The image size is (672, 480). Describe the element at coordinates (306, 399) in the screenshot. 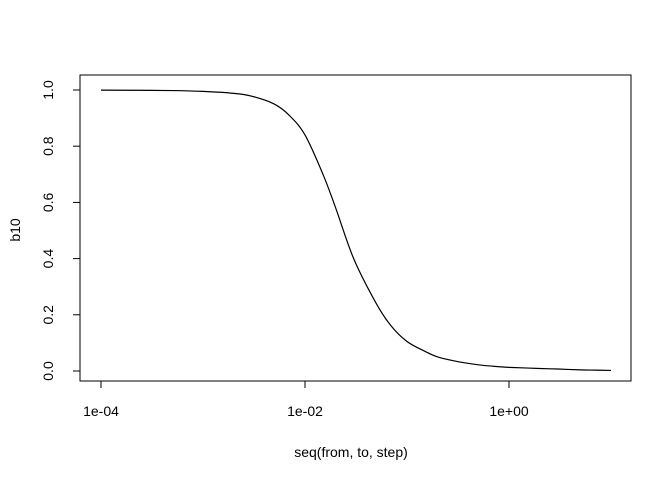

I see `x-axis: 1e-04 1e-02 1e+00` at that location.